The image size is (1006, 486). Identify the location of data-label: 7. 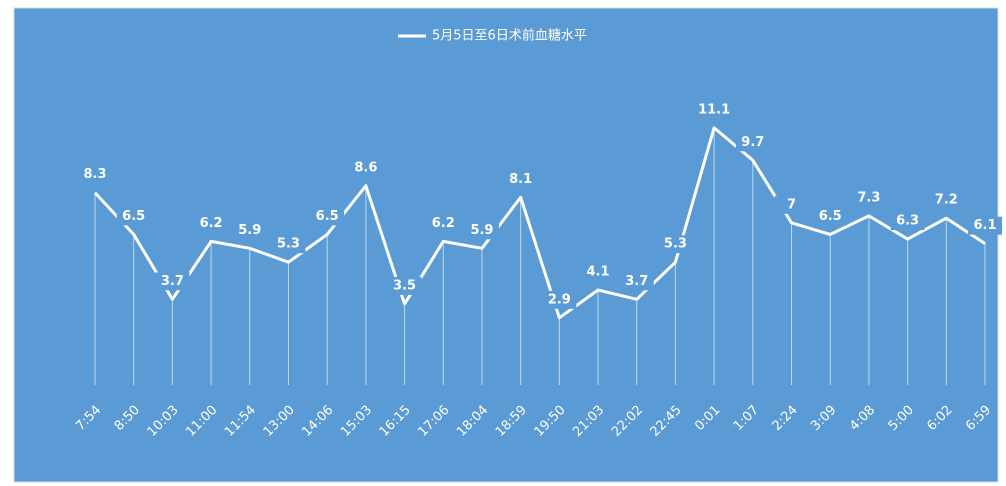
(791, 204).